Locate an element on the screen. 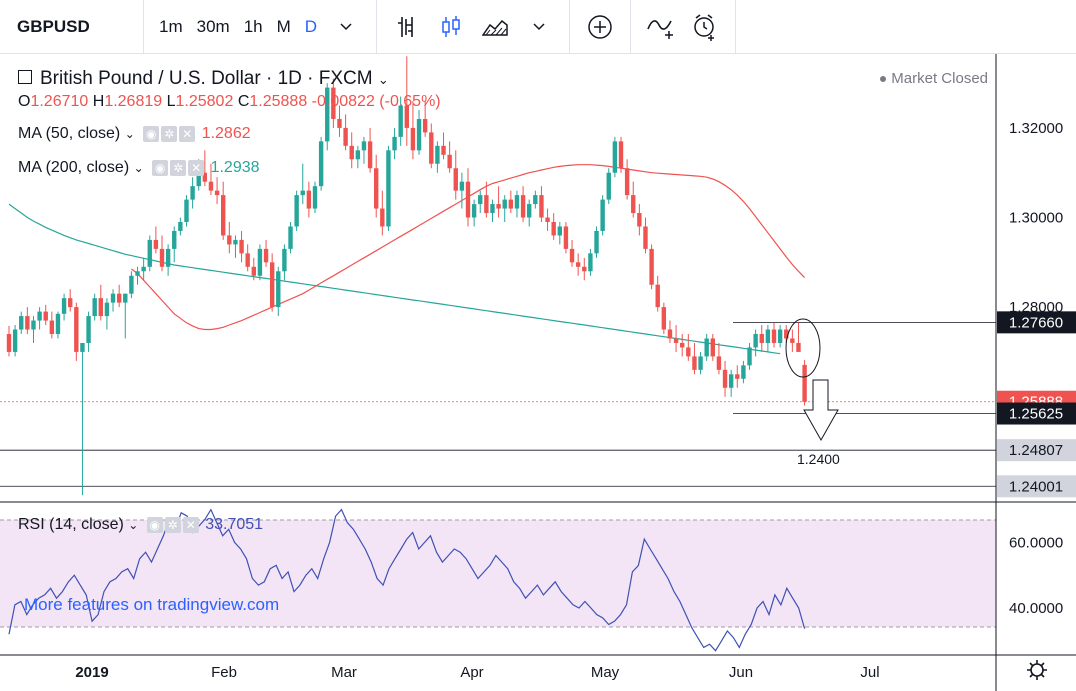 The image size is (1076, 691). interval-1m: 1m is located at coordinates (171, 26).